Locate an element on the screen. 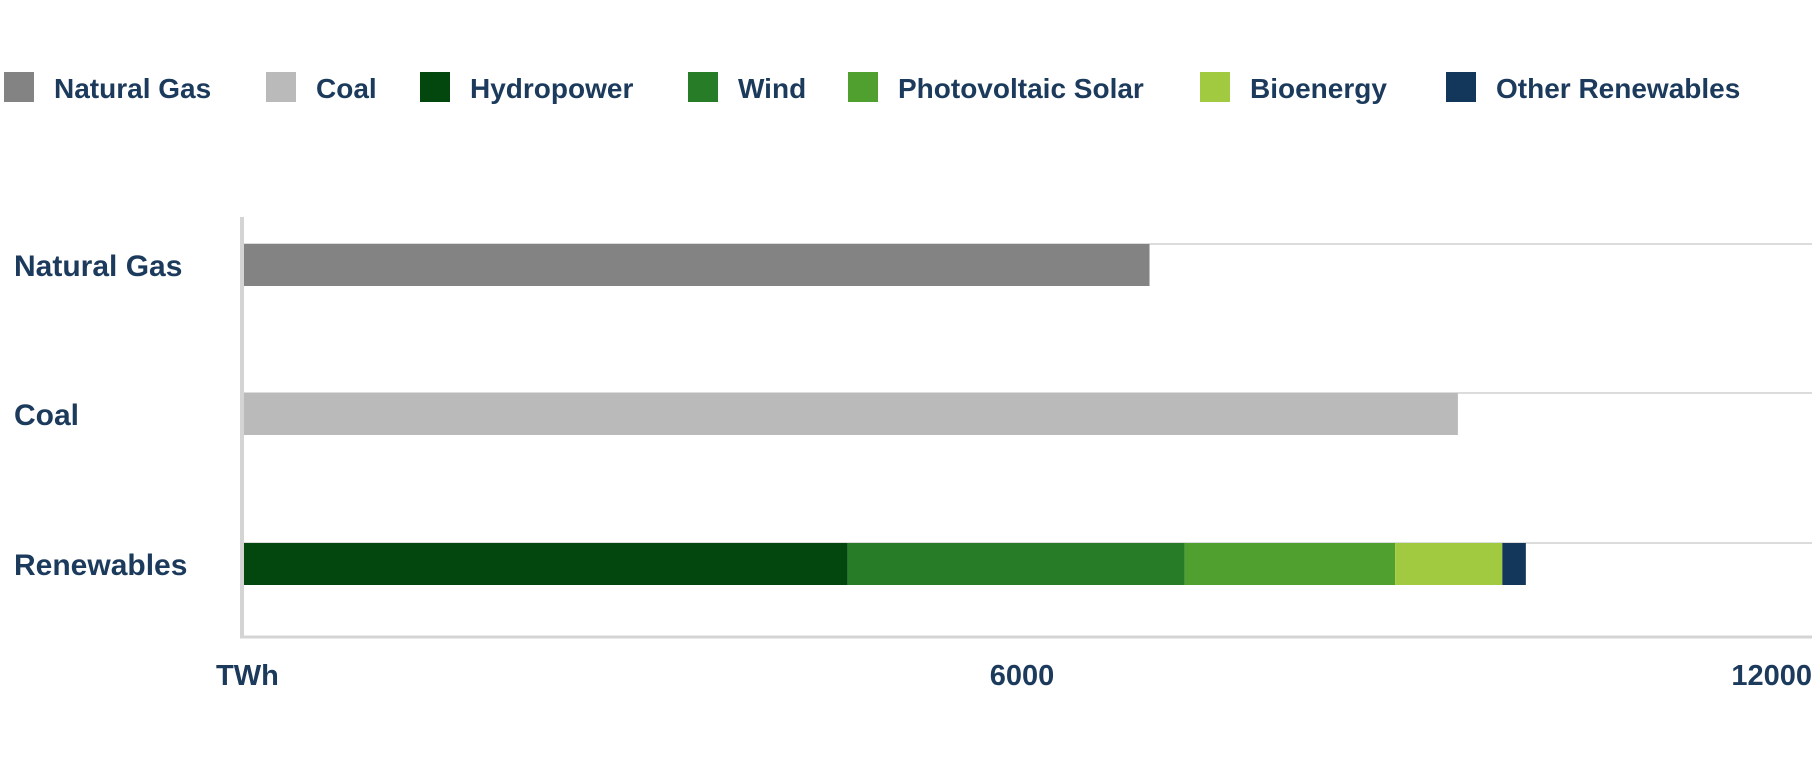 Image resolution: width=1818 pixels, height=757 pixels. legend-swatch-natural-gas is located at coordinates (19, 87).